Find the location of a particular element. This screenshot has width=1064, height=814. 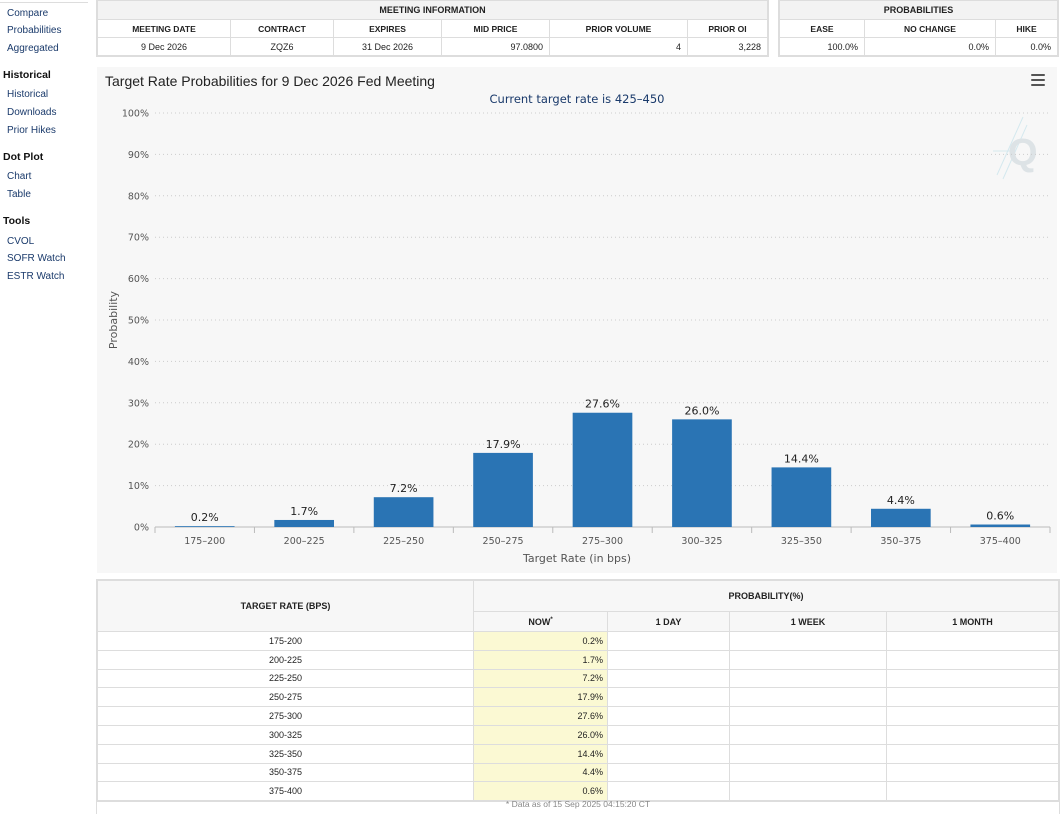

x-tick-label: 175–200 is located at coordinates (204, 541).